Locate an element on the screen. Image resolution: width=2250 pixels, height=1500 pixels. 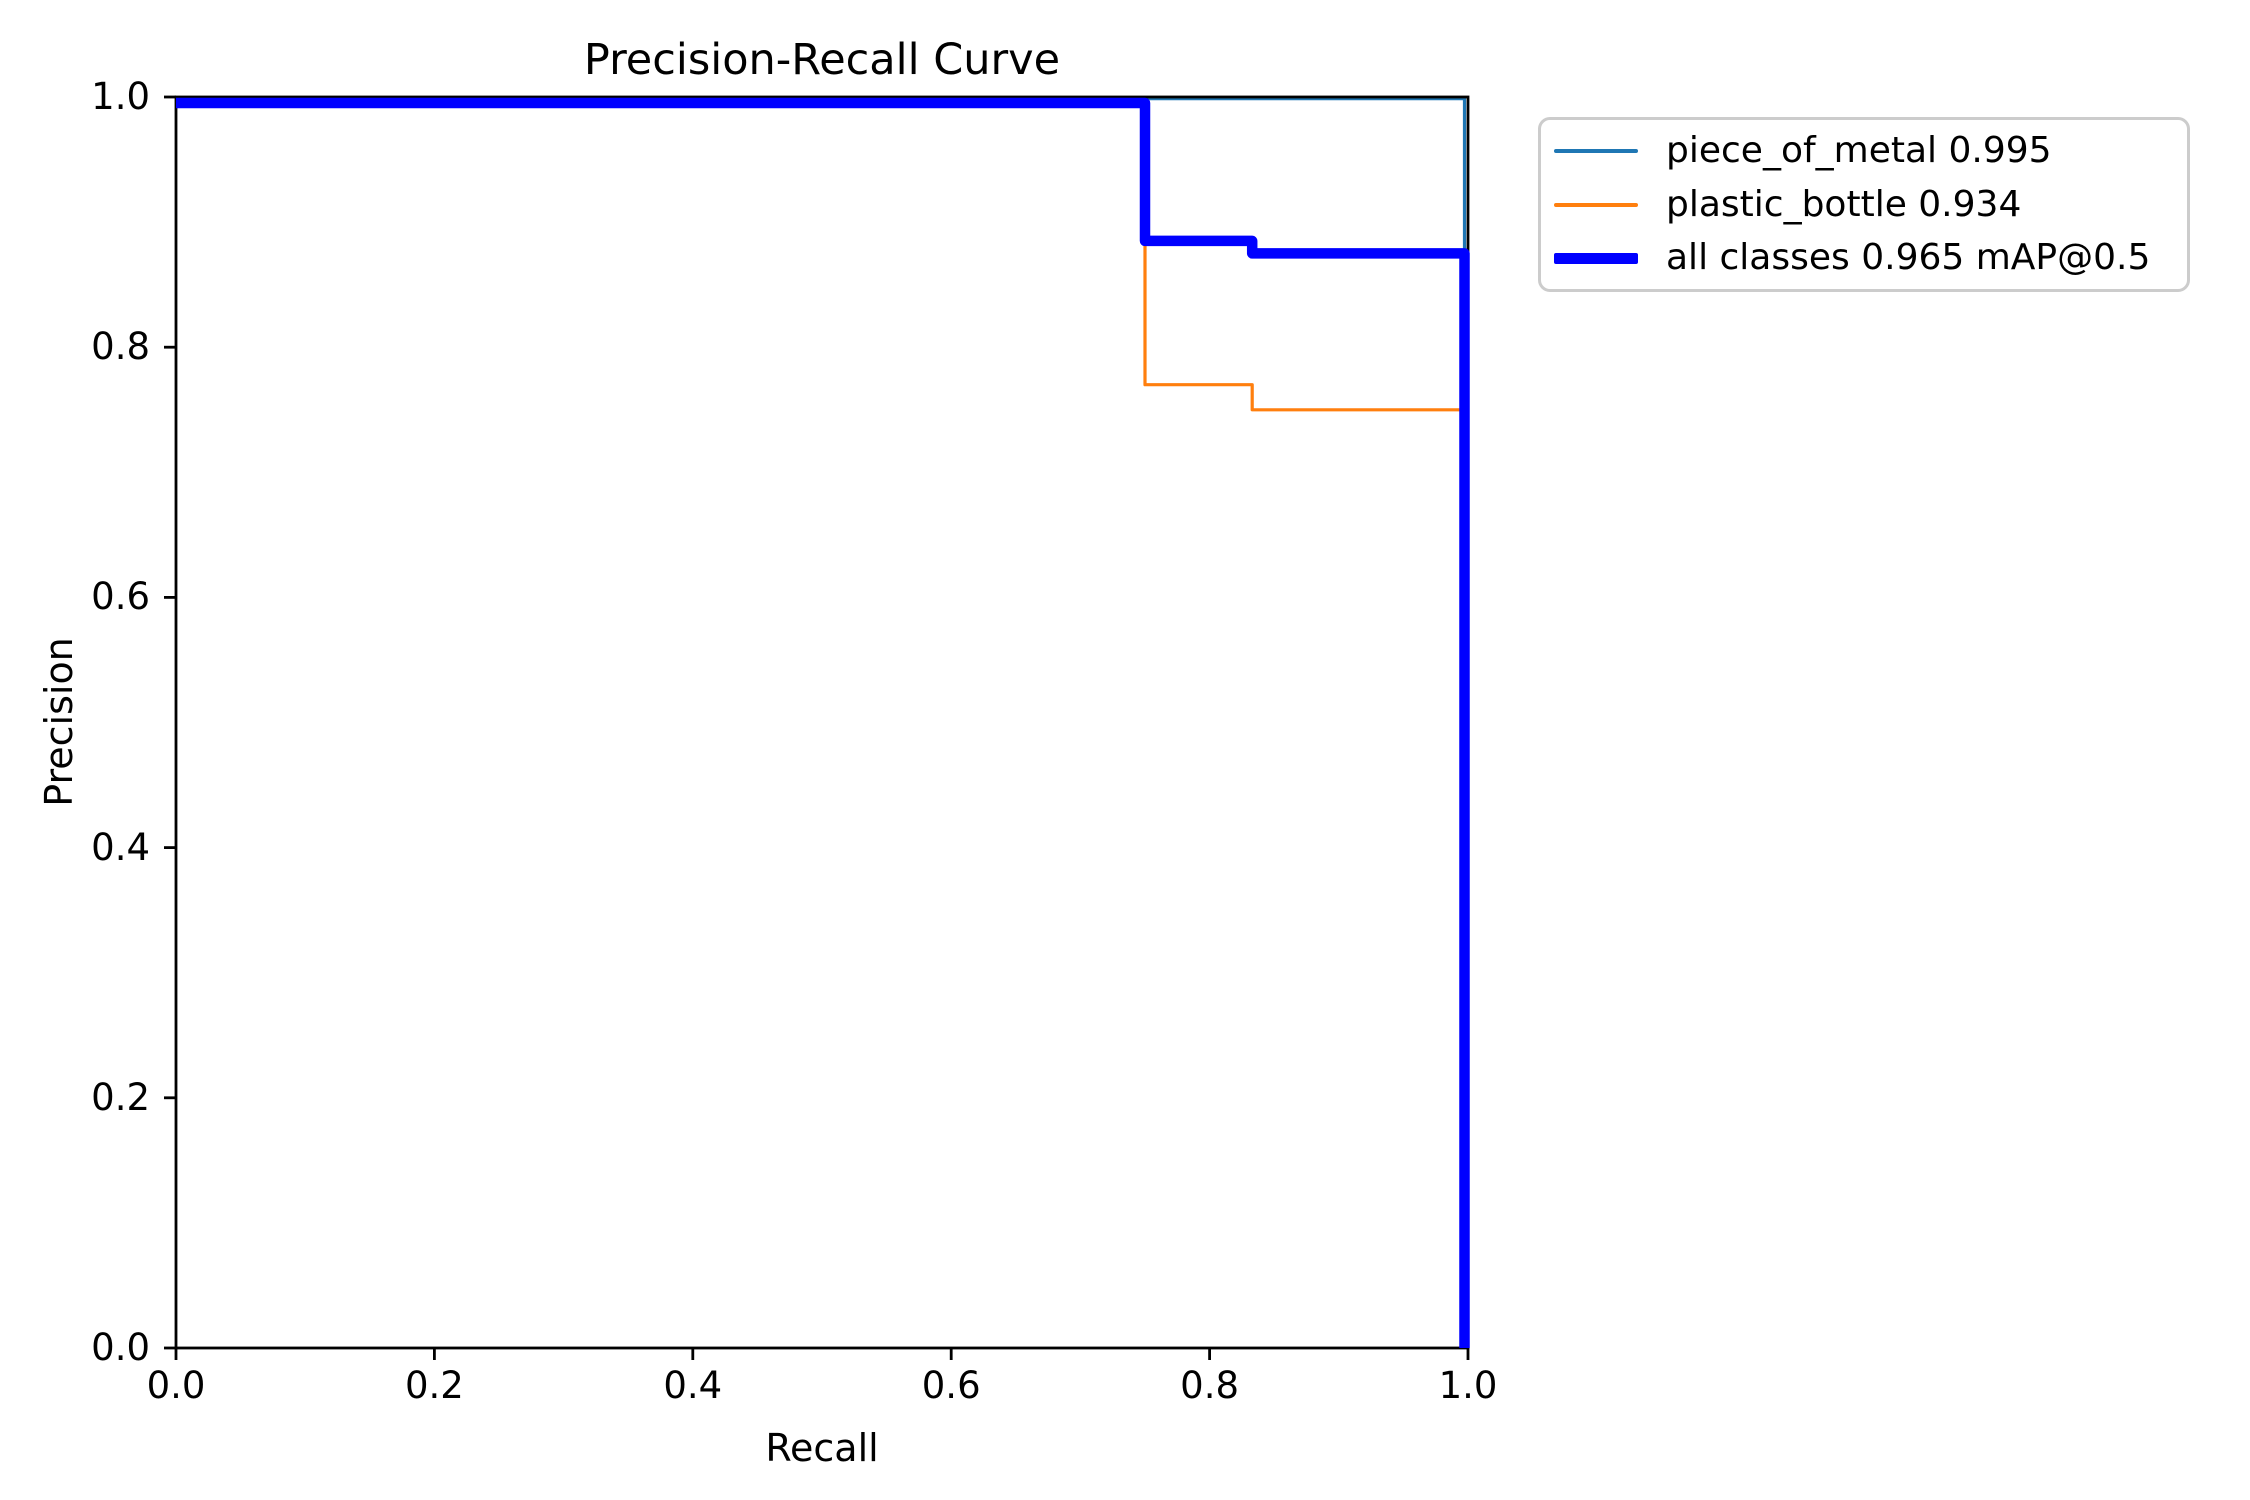
y-axis-label: Precision is located at coordinates (59, 722).